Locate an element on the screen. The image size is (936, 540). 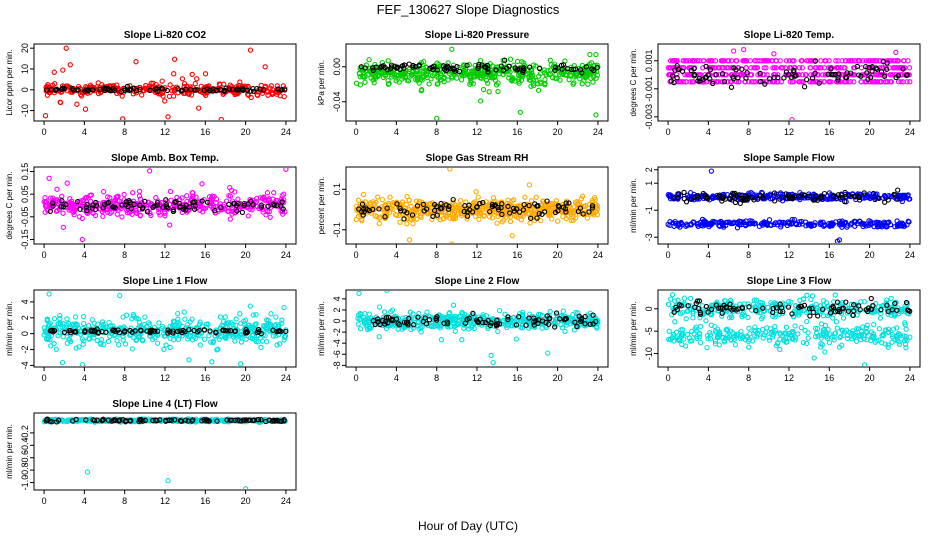
x-tick-label: 8 is located at coordinates (124, 255).